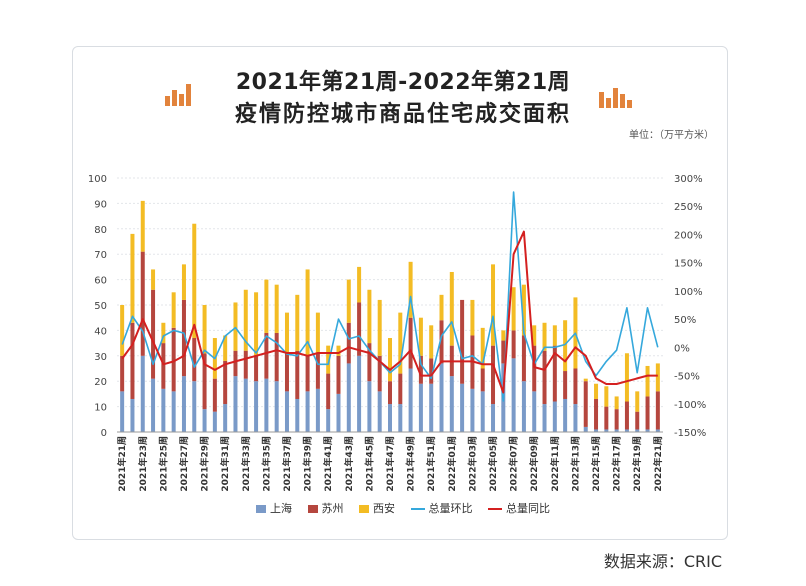  What do you see at coordinates (514, 464) in the screenshot?
I see `x-tick-label: 2022年07周` at bounding box center [514, 464].